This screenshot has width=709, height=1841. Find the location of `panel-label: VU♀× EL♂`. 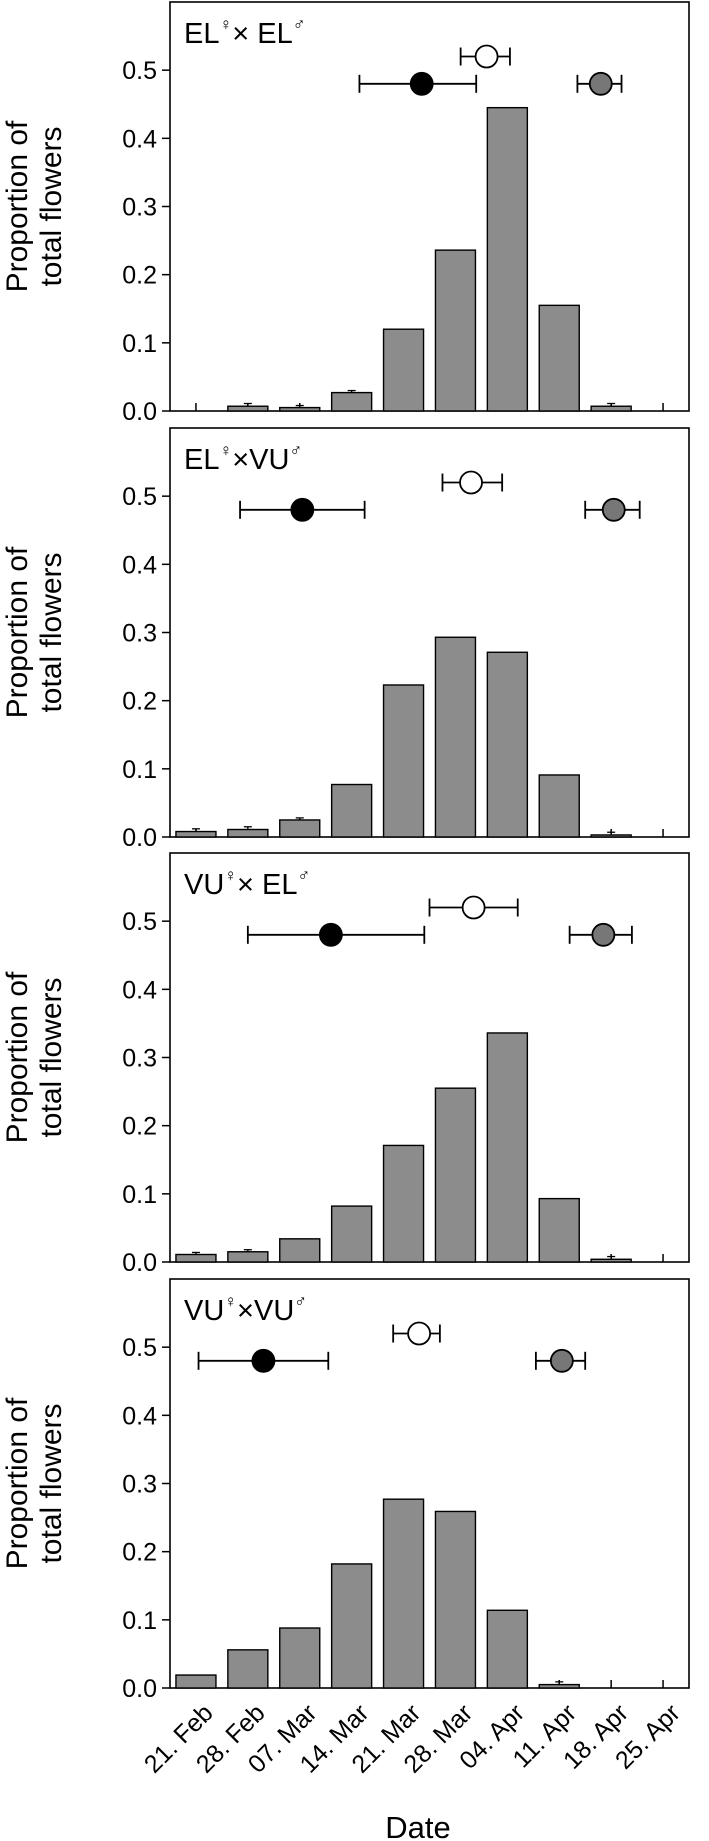

panel-label: VU♀× EL♂ is located at coordinates (247, 883).